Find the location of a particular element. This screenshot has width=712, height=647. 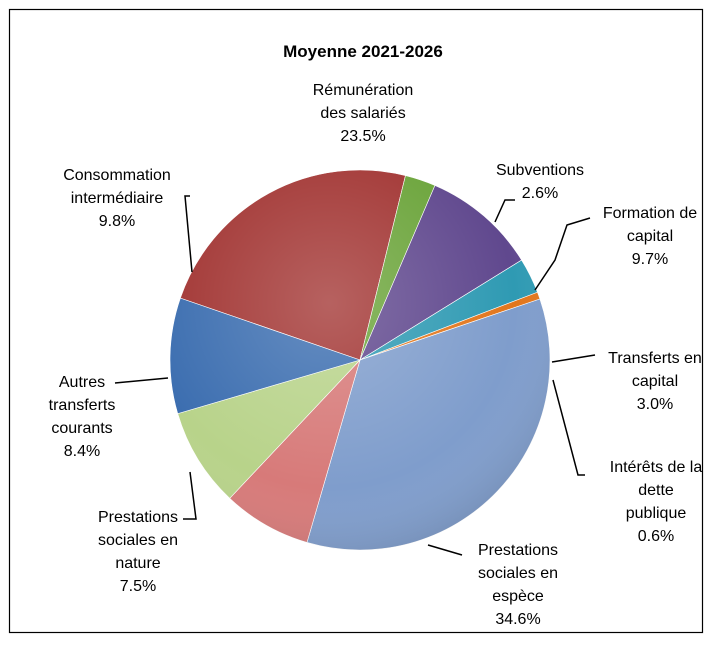

slice-label-2: Subventions 2.6% is located at coordinates (540, 182).